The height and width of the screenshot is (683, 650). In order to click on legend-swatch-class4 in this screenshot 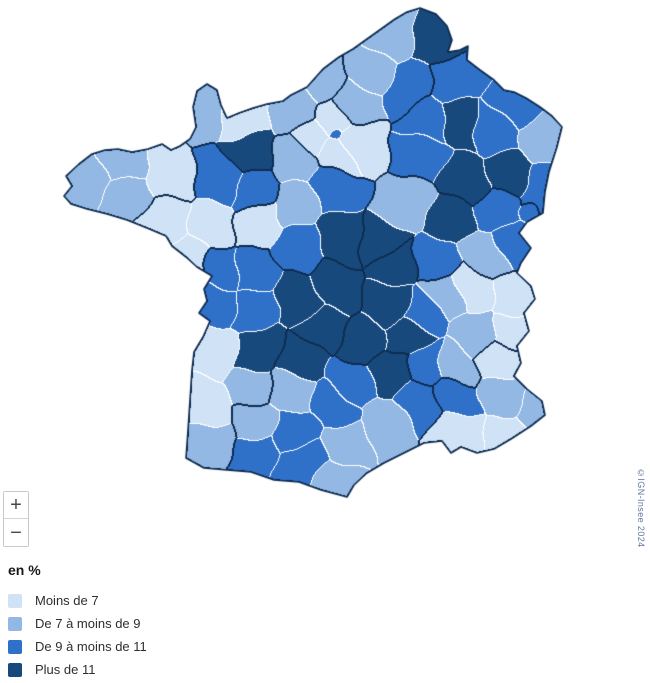, I will do `click(15, 669)`.